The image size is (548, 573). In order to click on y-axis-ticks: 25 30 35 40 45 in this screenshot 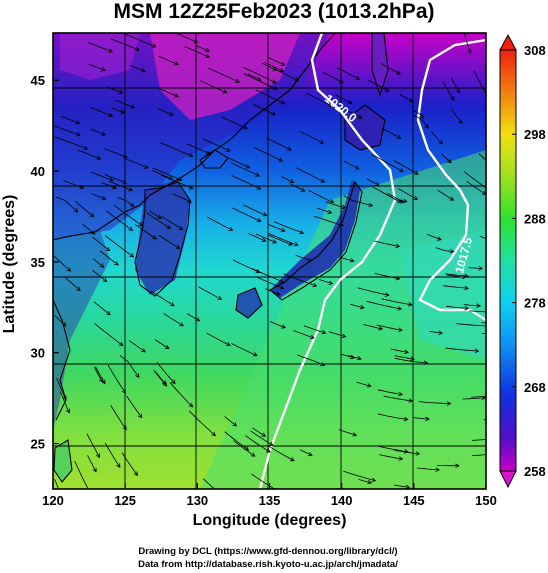, I will do `click(45, 262)`.